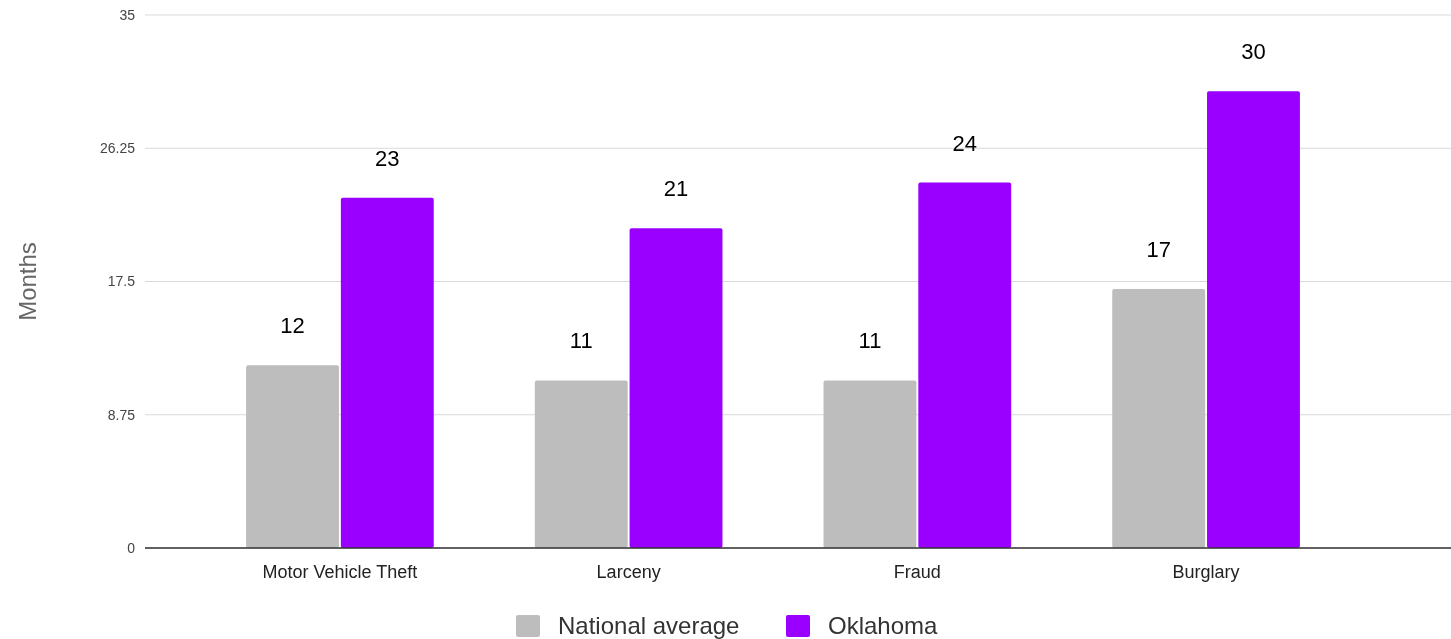  Describe the element at coordinates (883, 625) in the screenshot. I see `legend-label: Oklahoma` at that location.